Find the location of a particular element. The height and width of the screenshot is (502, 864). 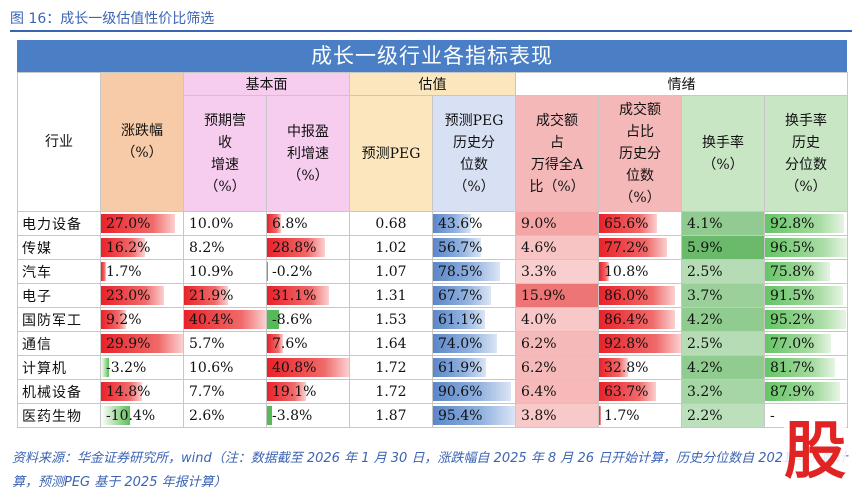

change-cell-value: -10.4% is located at coordinates (131, 415).